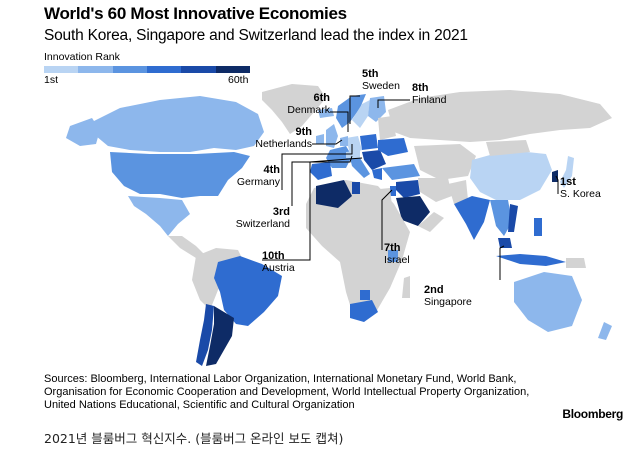 This screenshot has width=630, height=452. I want to click on callout-sweden: 5th Sweden, so click(381, 80).